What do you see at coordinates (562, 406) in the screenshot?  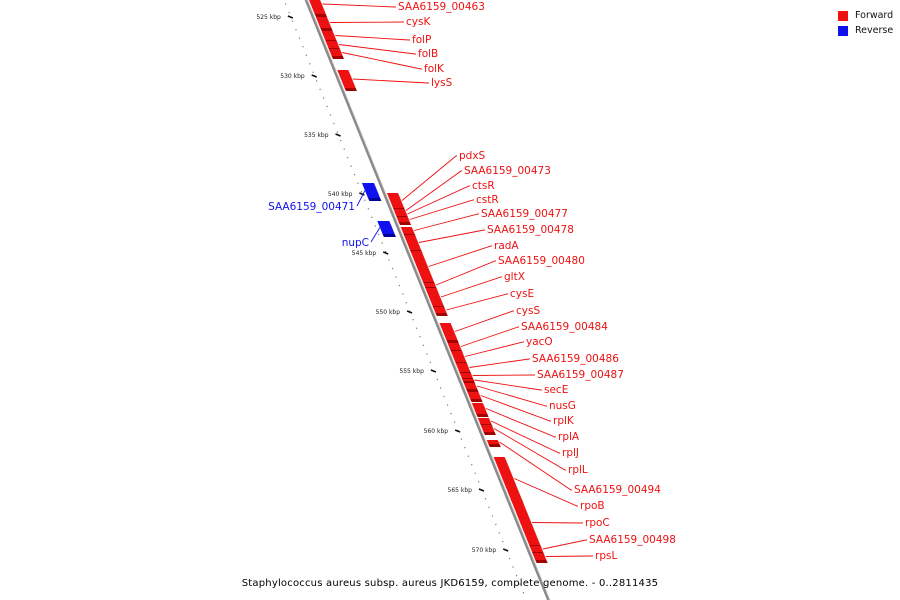 I see `forward-gene-label-nusg: nusG` at bounding box center [562, 406].